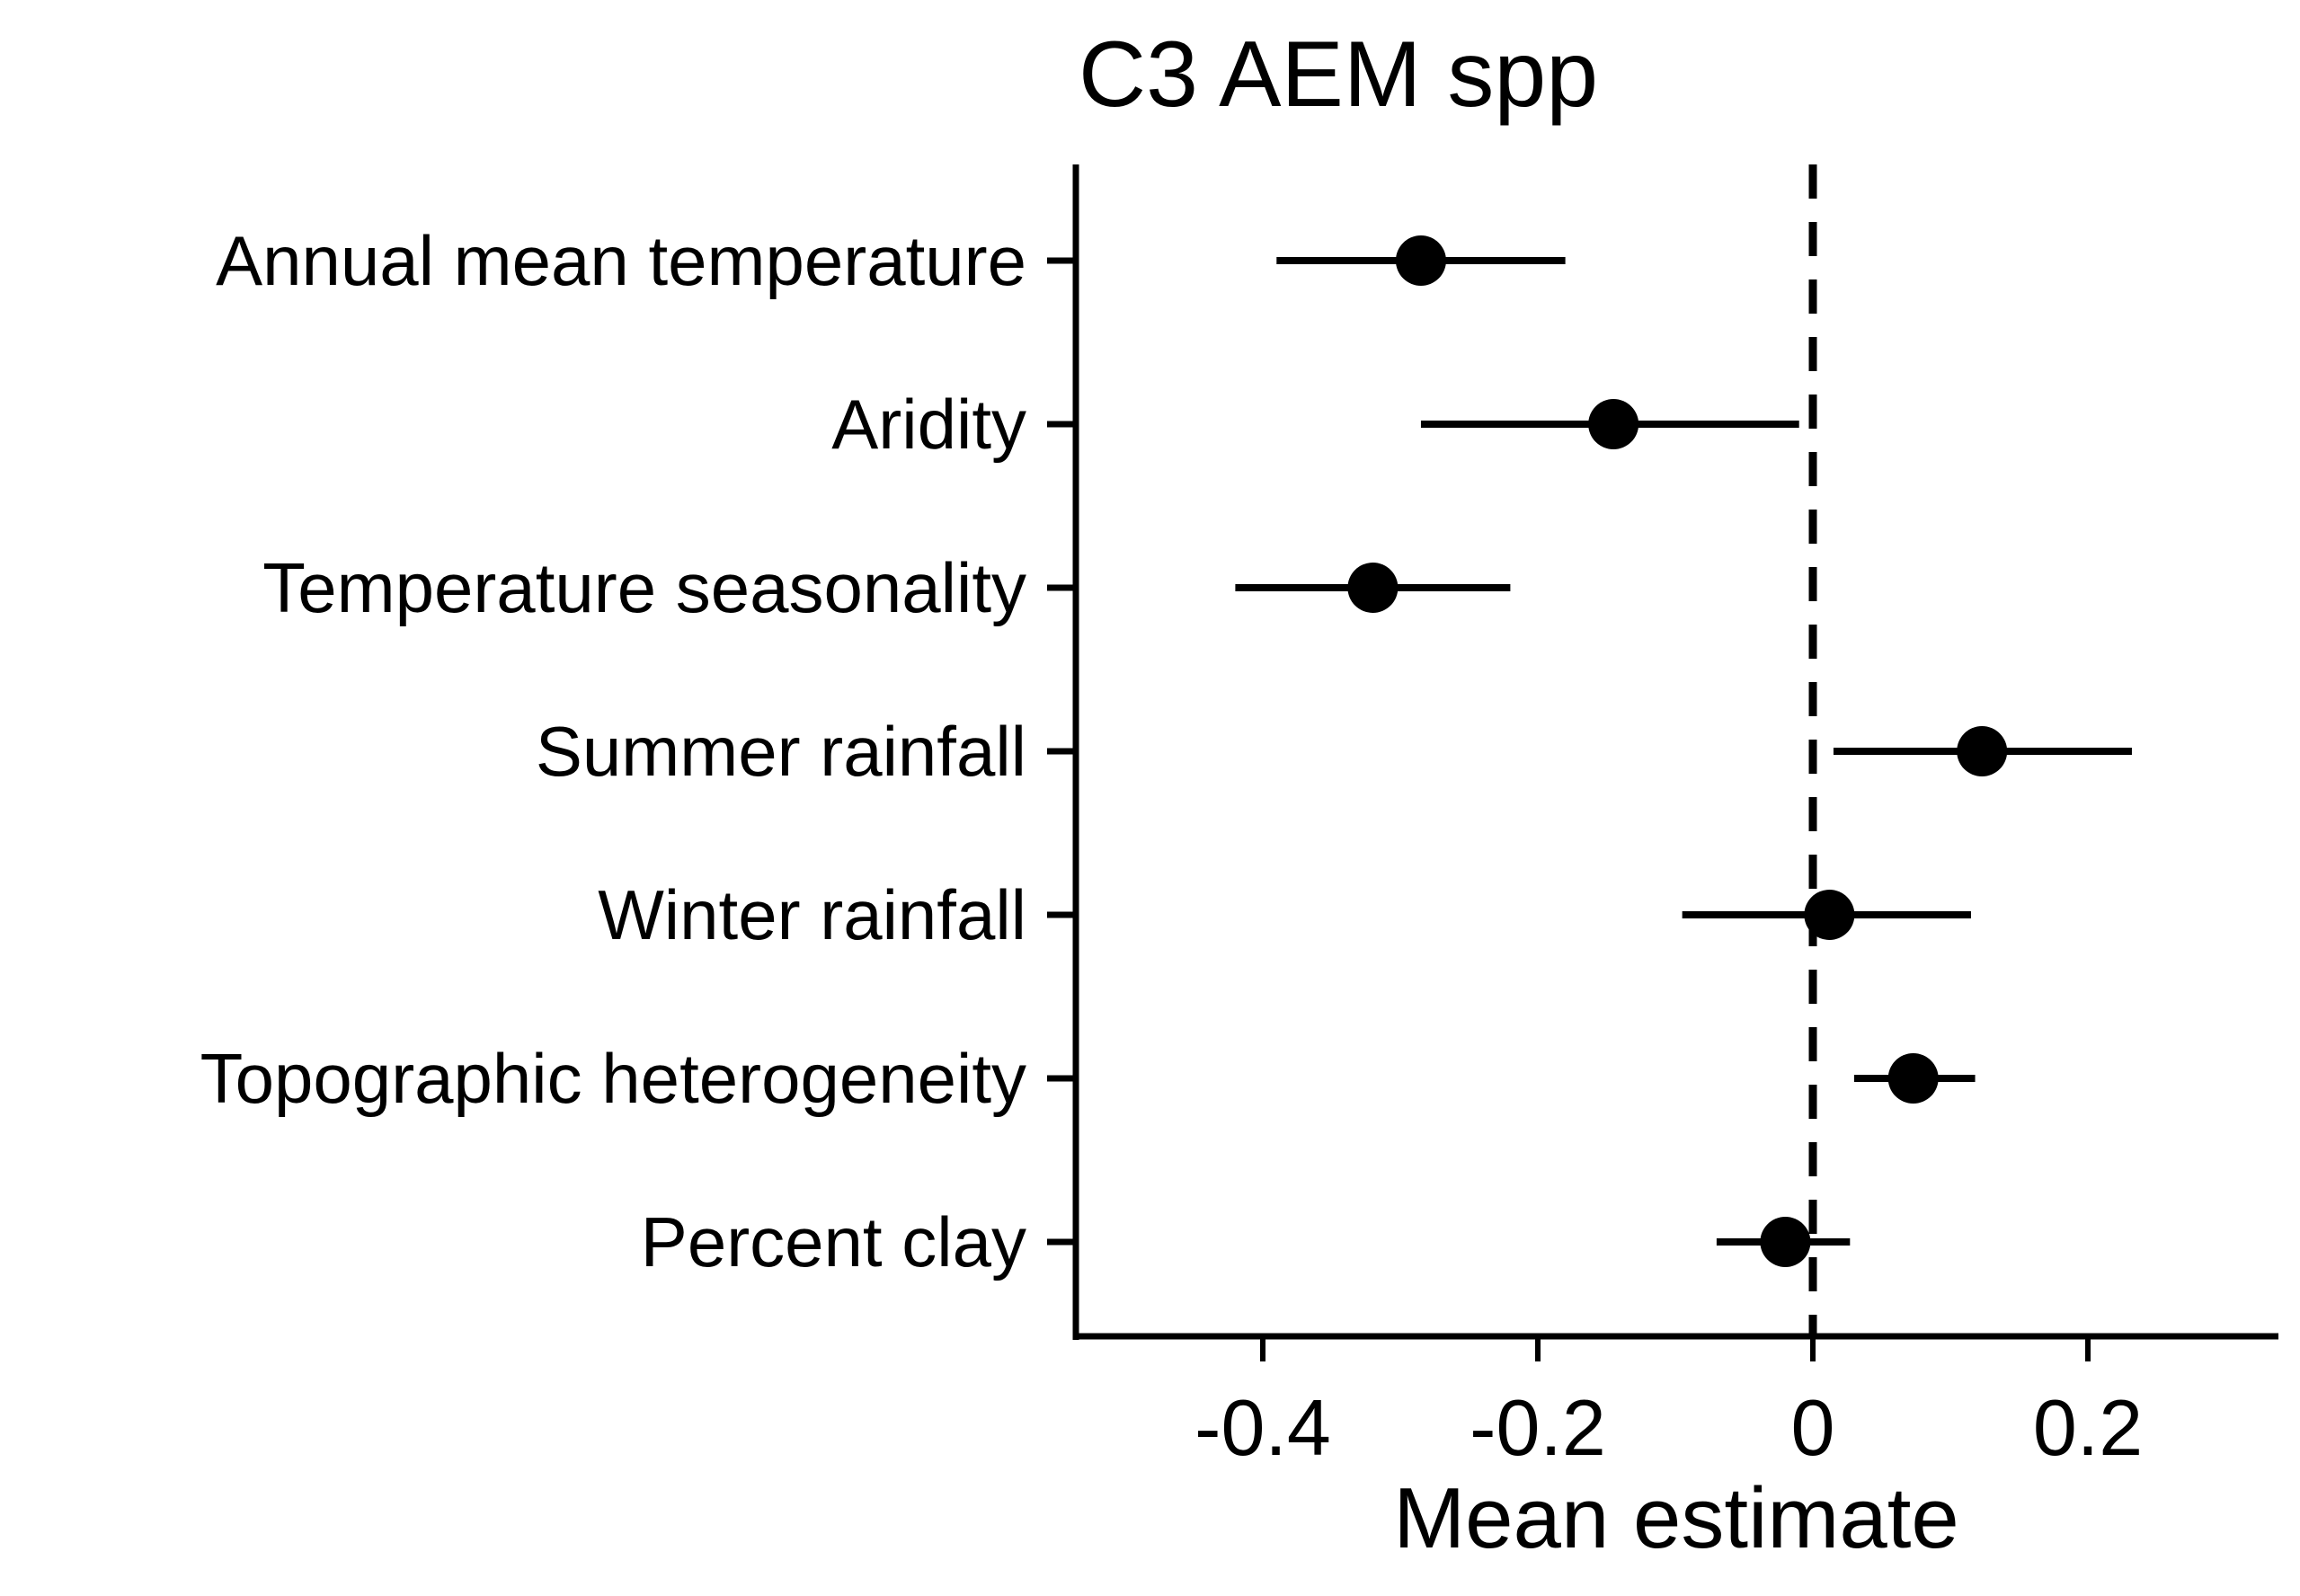 This screenshot has width=2300, height=1596. Describe the element at coordinates (613, 1078) in the screenshot. I see `y-category-label: Topographic heterogeneity` at that location.